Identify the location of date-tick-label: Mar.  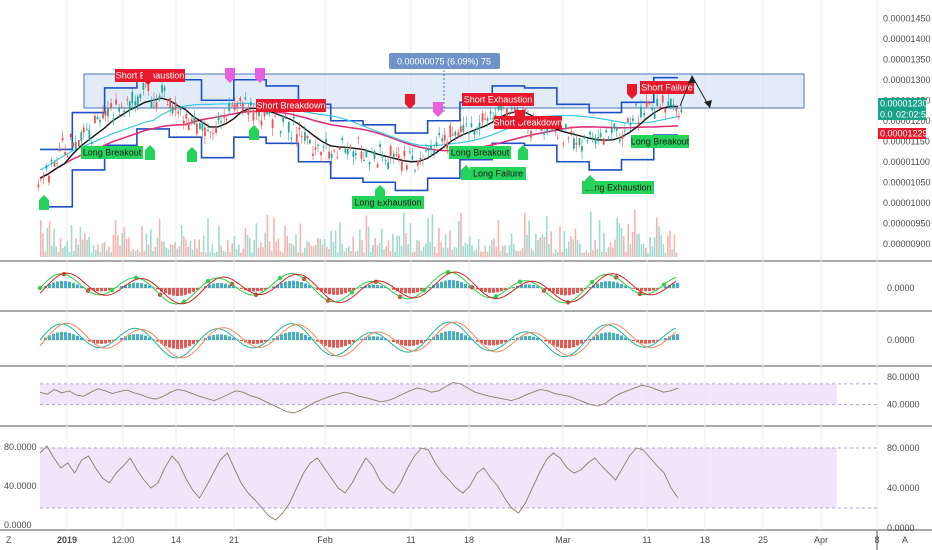
(563, 540).